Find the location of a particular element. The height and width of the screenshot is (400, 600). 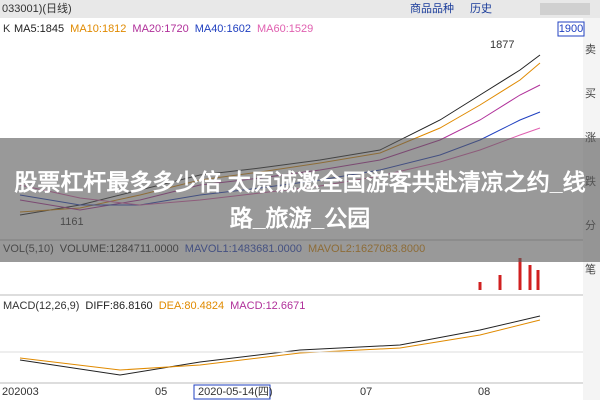

k-label: K is located at coordinates (7, 29).